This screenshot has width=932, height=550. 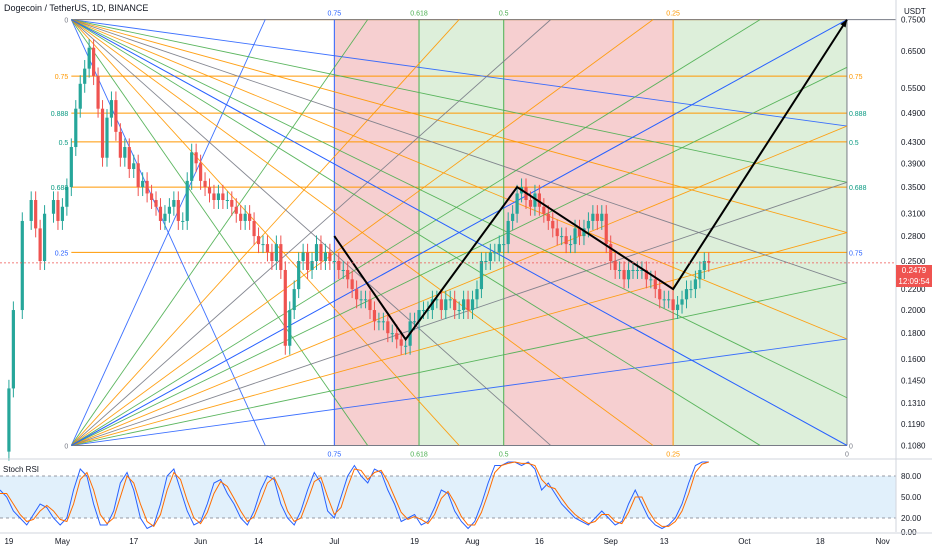 What do you see at coordinates (913, 187) in the screenshot?
I see `y-tick-label: 0.3500` at bounding box center [913, 187].